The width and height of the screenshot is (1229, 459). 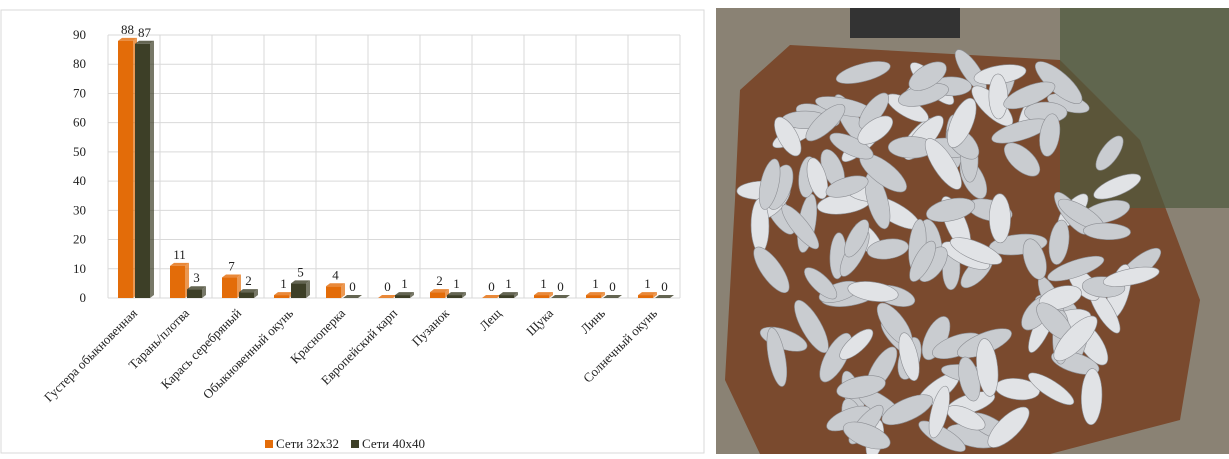 I want to click on data-label: 88, so click(x=127, y=29).